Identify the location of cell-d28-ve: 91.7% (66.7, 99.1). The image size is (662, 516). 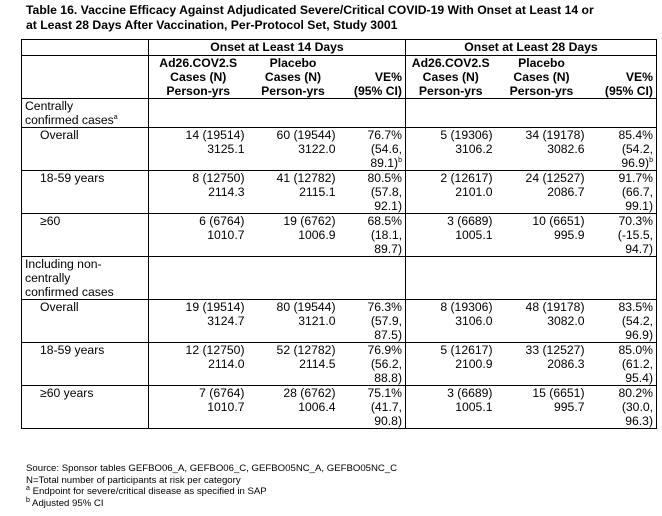
(622, 192).